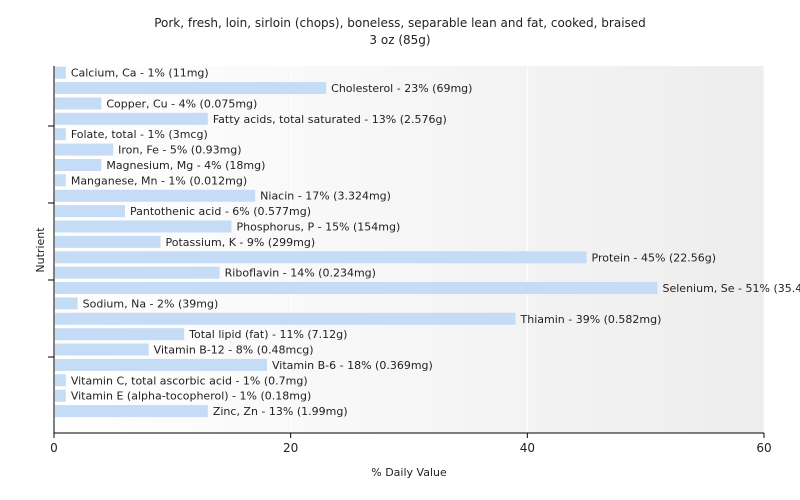 This screenshot has width=800, height=500. I want to click on bar-label: Total lipid (fat) - 11% (7.12g), so click(267, 334).